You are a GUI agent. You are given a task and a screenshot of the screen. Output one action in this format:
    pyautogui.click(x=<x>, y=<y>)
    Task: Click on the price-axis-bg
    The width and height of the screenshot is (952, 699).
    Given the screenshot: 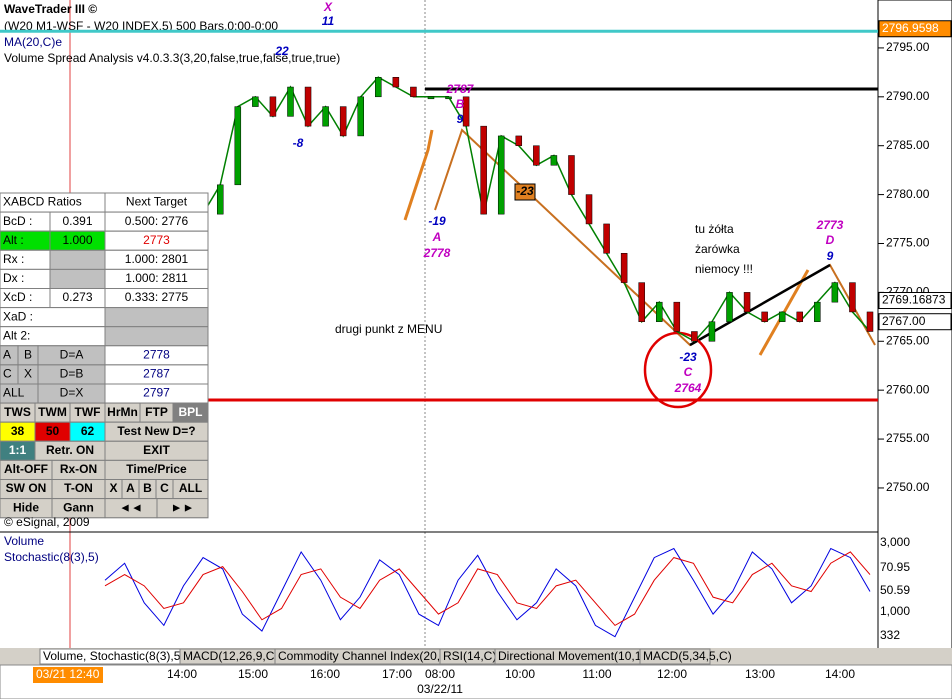 What is the action you would take?
    pyautogui.click(x=914, y=349)
    